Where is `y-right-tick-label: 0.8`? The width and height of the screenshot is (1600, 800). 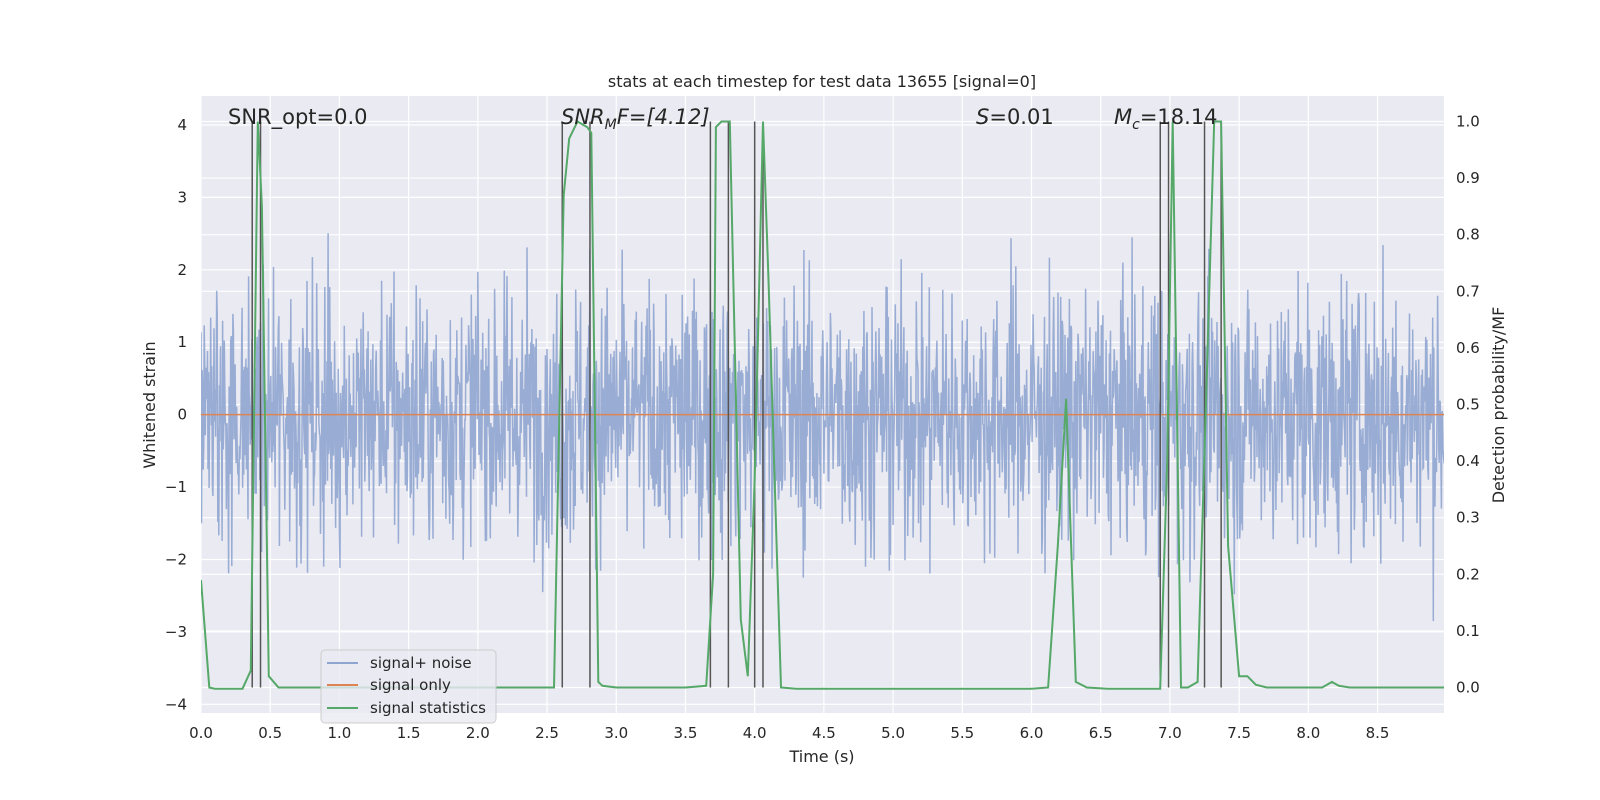 y-right-tick-label: 0.8 is located at coordinates (1468, 235).